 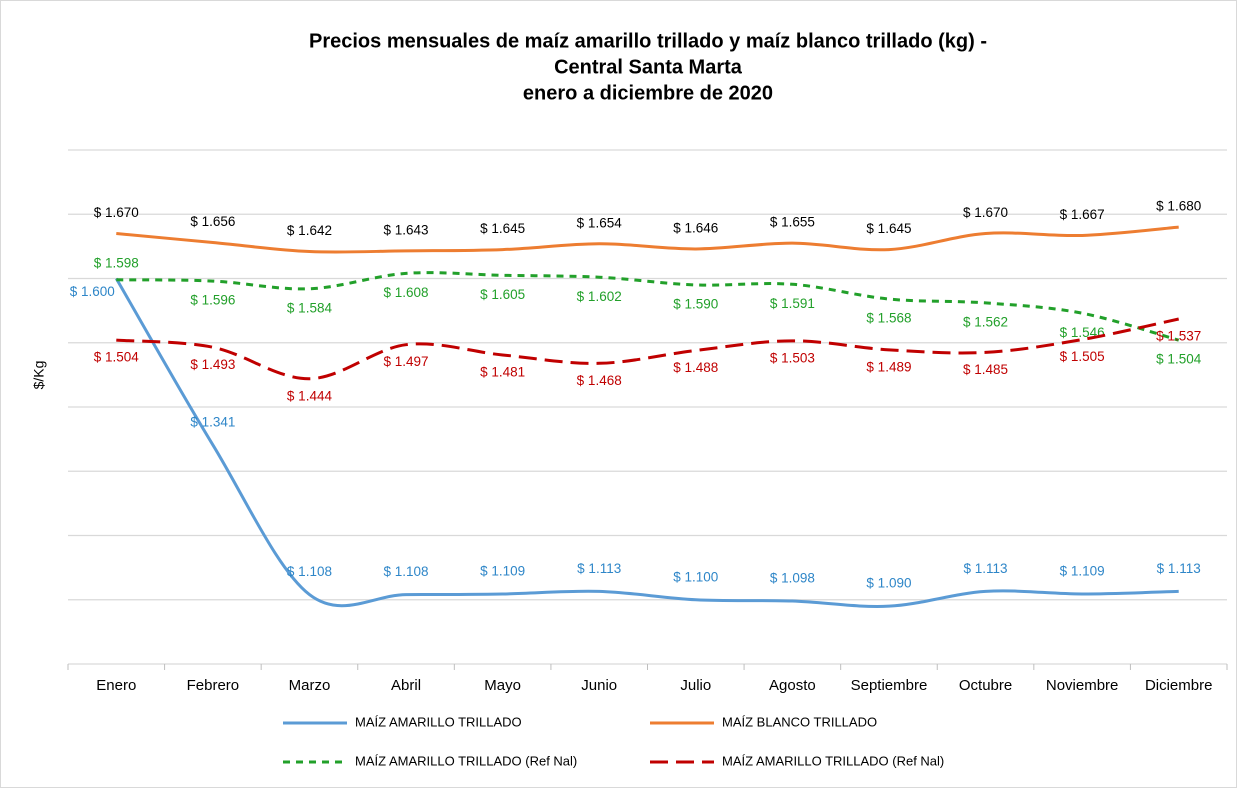 I want to click on chart-title: enero a diciembre de 2020, so click(x=648, y=93).